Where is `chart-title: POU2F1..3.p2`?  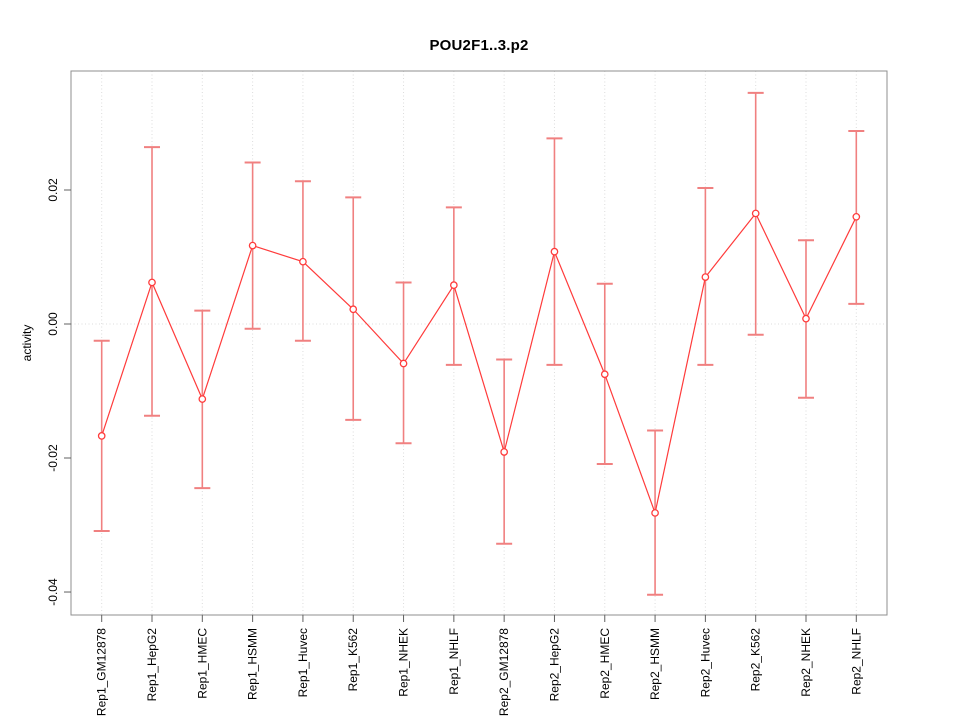 chart-title: POU2F1..3.p2 is located at coordinates (479, 45).